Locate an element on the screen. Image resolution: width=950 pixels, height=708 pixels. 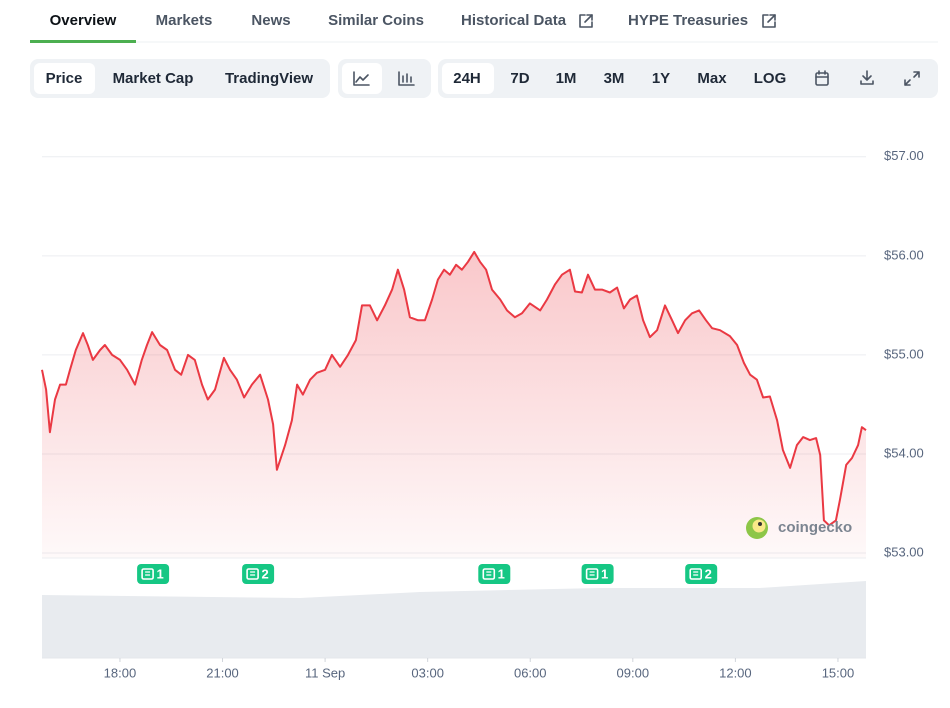
x-tick-label: 18:00 is located at coordinates (120, 672).